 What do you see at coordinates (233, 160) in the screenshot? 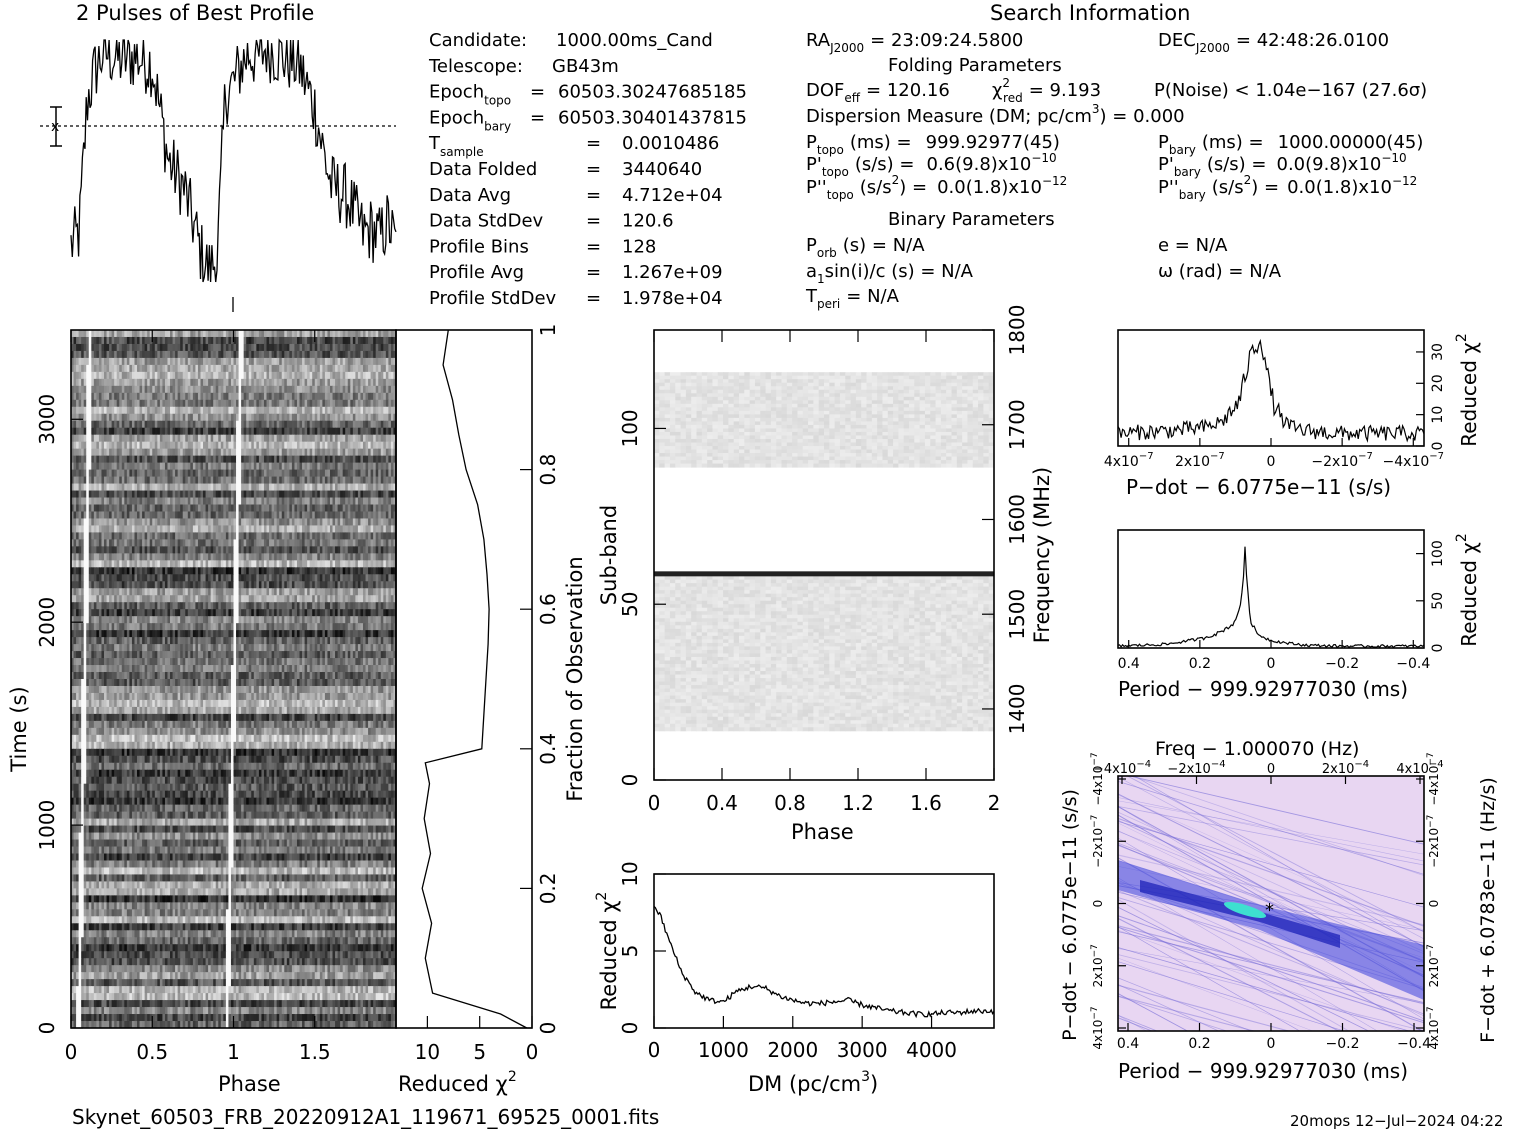
I see `profile-line` at bounding box center [233, 160].